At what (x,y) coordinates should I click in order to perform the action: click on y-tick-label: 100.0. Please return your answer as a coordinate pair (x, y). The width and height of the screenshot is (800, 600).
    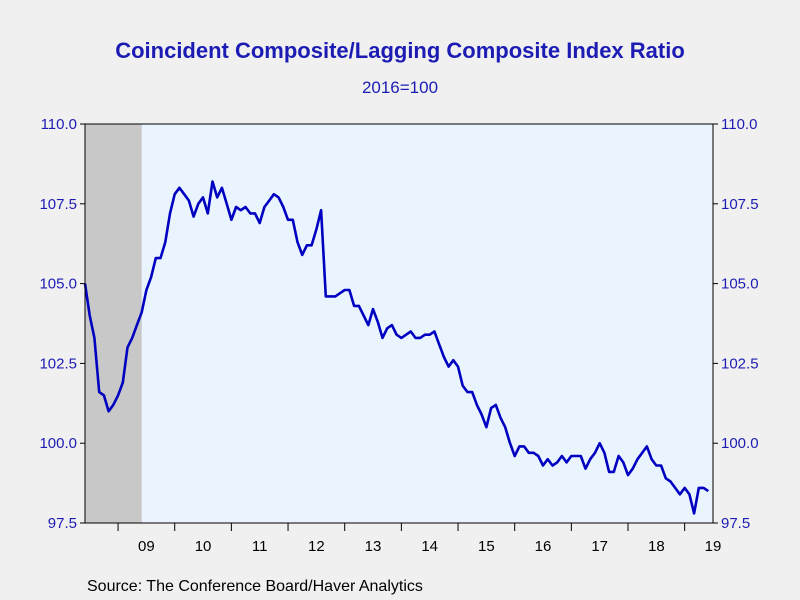
    Looking at the image, I should click on (58, 443).